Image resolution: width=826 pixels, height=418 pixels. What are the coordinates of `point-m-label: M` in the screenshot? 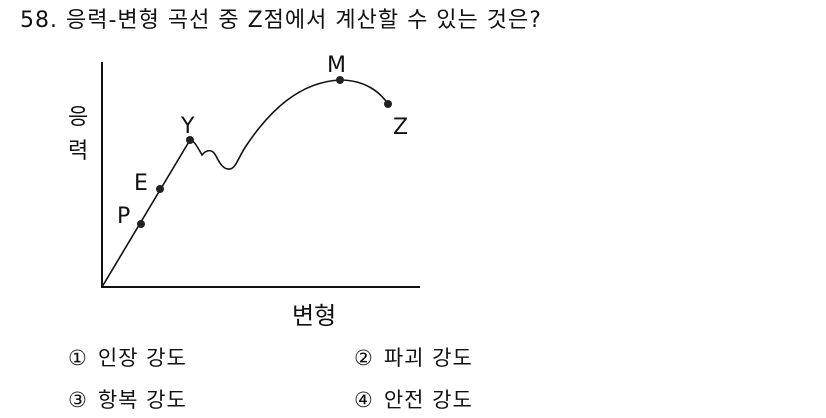 It's located at (336, 65).